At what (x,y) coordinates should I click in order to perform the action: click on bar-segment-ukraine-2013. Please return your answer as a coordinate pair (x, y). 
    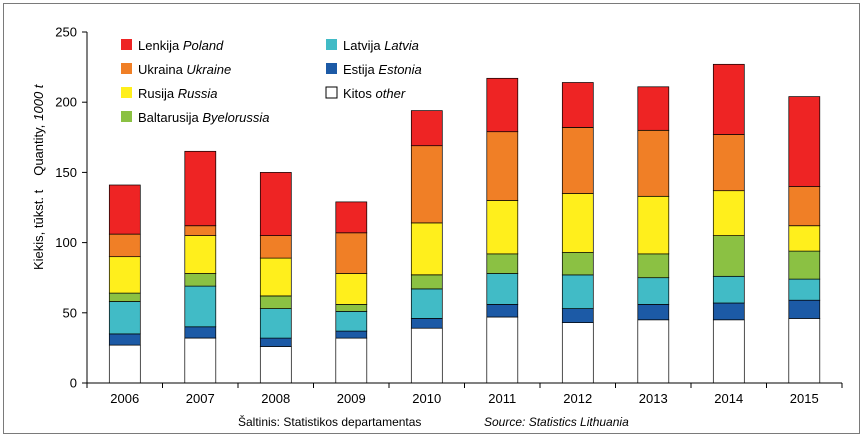
    Looking at the image, I should click on (653, 163).